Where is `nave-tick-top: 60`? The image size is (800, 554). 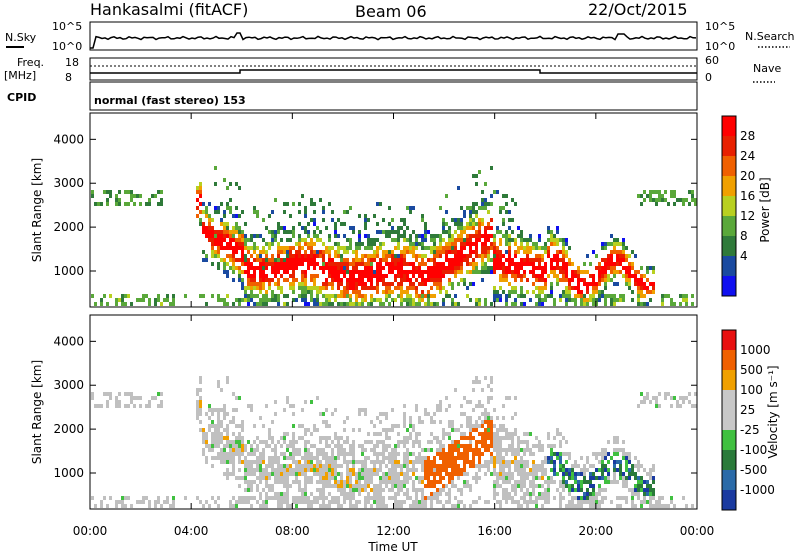 nave-tick-top: 60 is located at coordinates (712, 60).